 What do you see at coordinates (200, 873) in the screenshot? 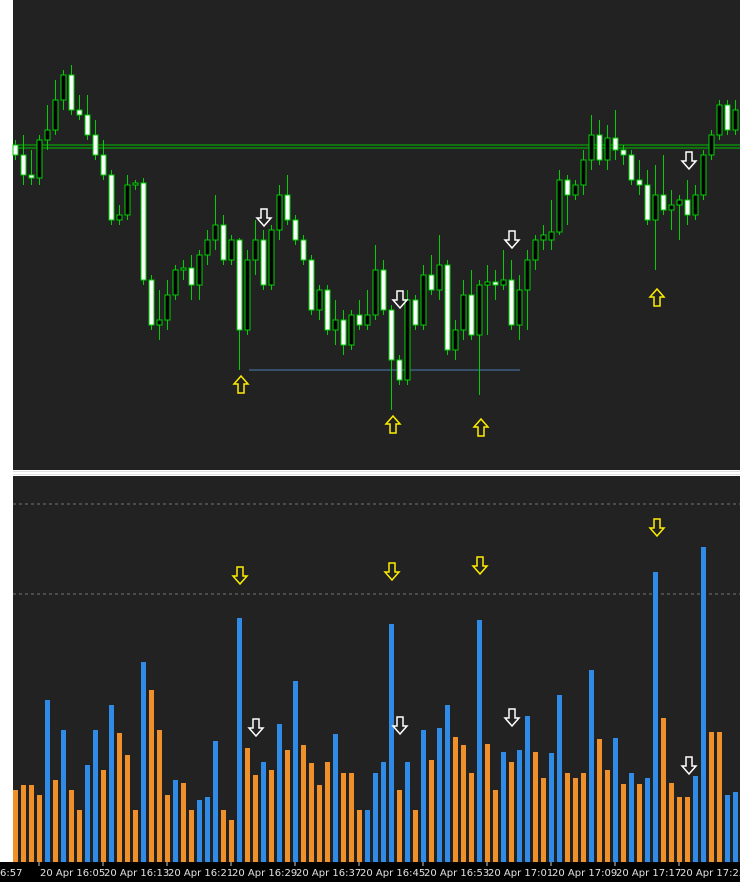
I see `x-tick-label: 20 Apr 16:21` at bounding box center [200, 873].